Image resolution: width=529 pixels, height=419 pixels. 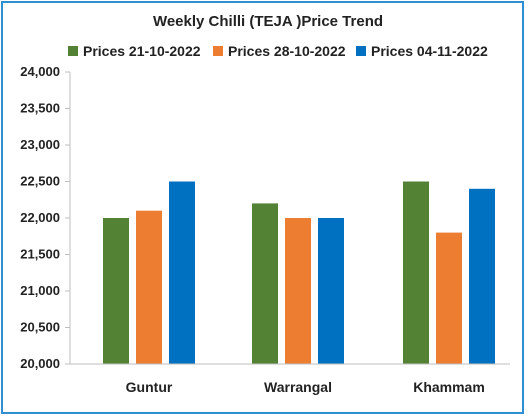 I want to click on legend-label: Prices 04-11-2022, so click(x=429, y=51).